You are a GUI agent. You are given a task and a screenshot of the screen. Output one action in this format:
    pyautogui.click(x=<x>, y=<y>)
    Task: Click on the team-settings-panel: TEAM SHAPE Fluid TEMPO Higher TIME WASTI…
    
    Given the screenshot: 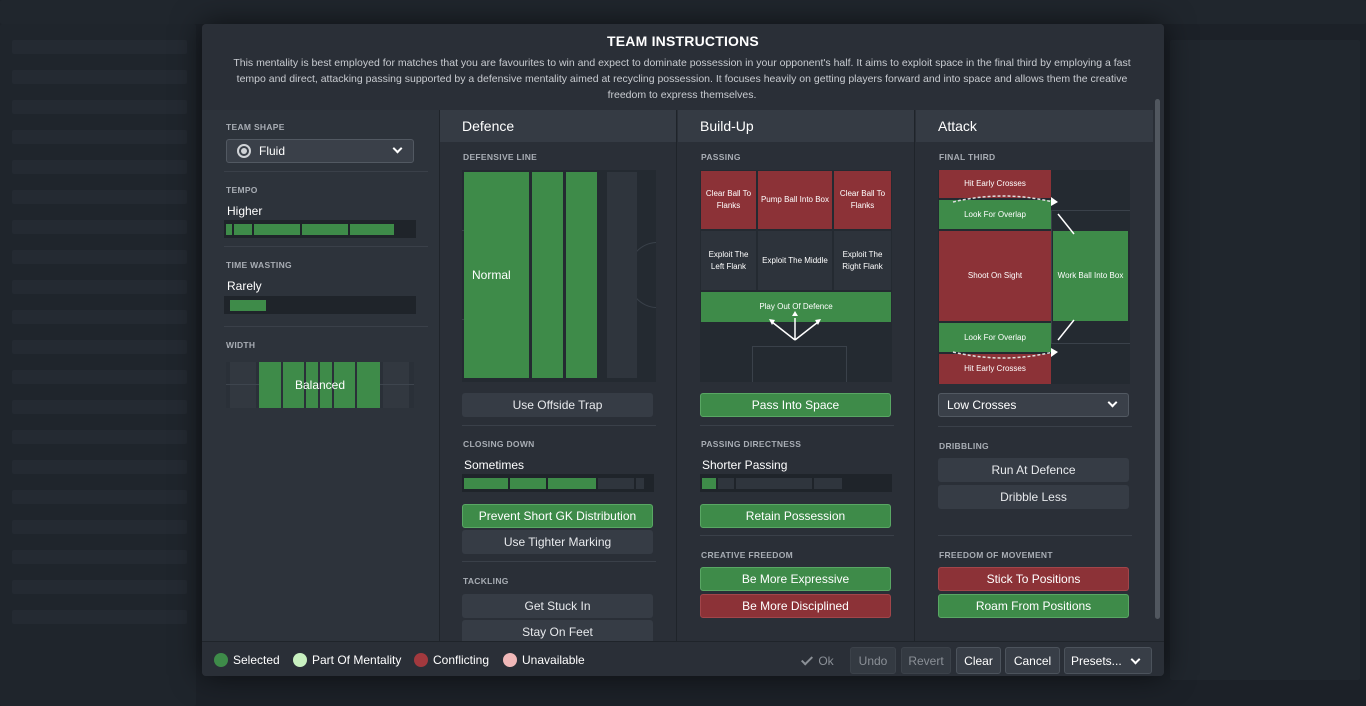 What is the action you would take?
    pyautogui.click(x=321, y=375)
    